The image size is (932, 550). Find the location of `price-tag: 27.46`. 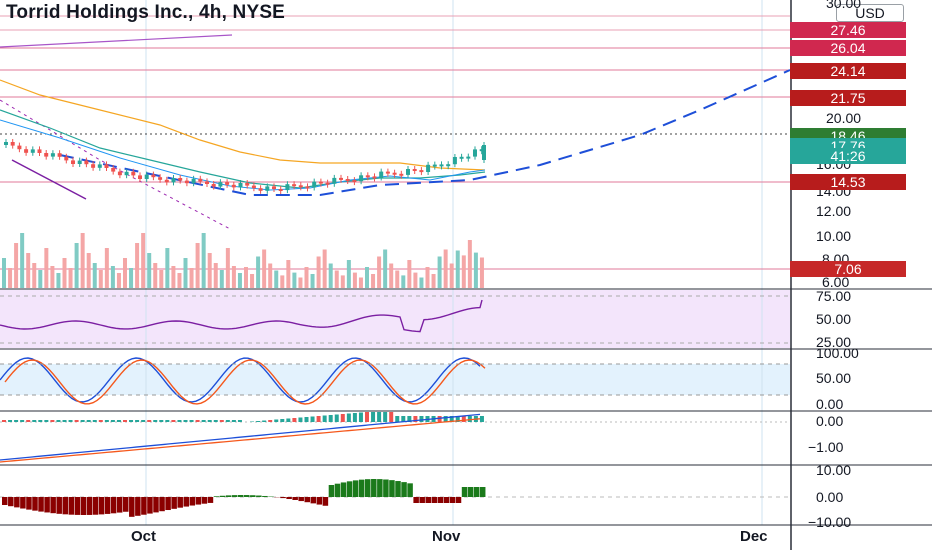

price-tag: 27.46 is located at coordinates (848, 30).